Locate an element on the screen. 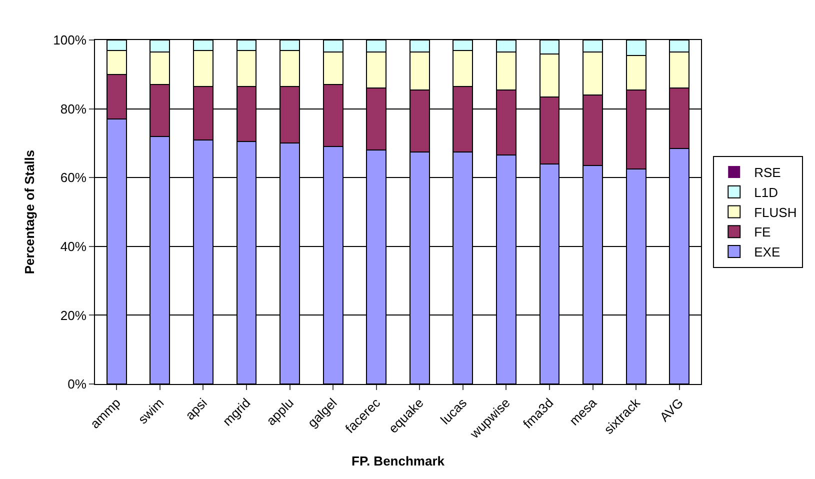  y-tick-label: 40% is located at coordinates (73, 246).